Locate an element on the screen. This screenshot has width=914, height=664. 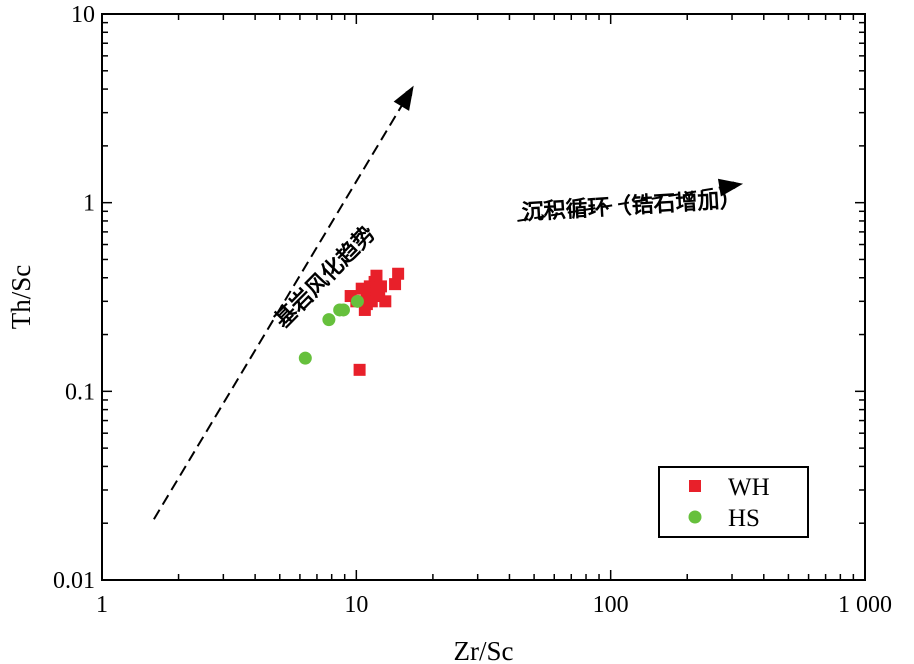
legend-circle-marker is located at coordinates (695, 517).